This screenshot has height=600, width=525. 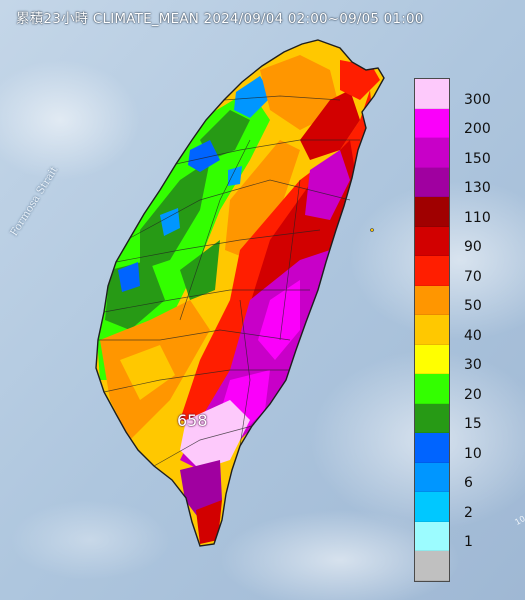 What do you see at coordinates (477, 188) in the screenshot?
I see `legend-label: 130` at bounding box center [477, 188].